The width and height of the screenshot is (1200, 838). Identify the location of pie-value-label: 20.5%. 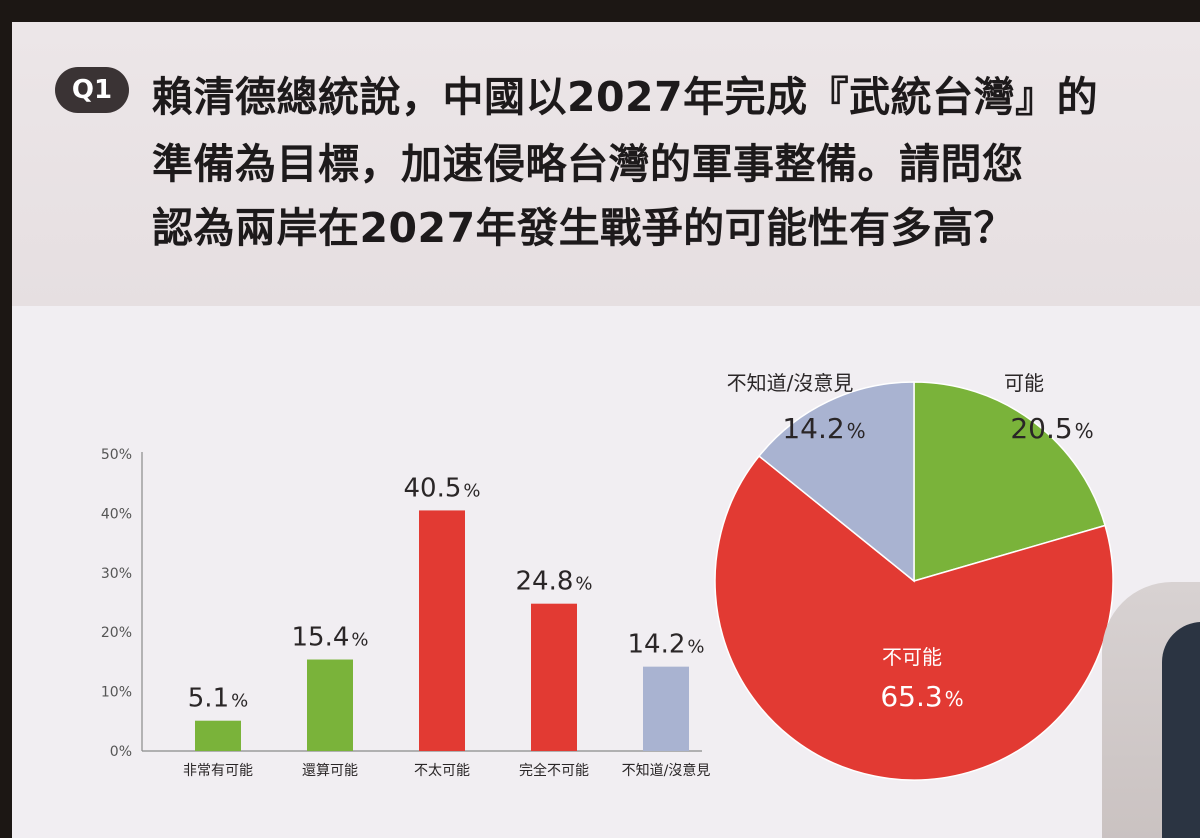
(1051, 428).